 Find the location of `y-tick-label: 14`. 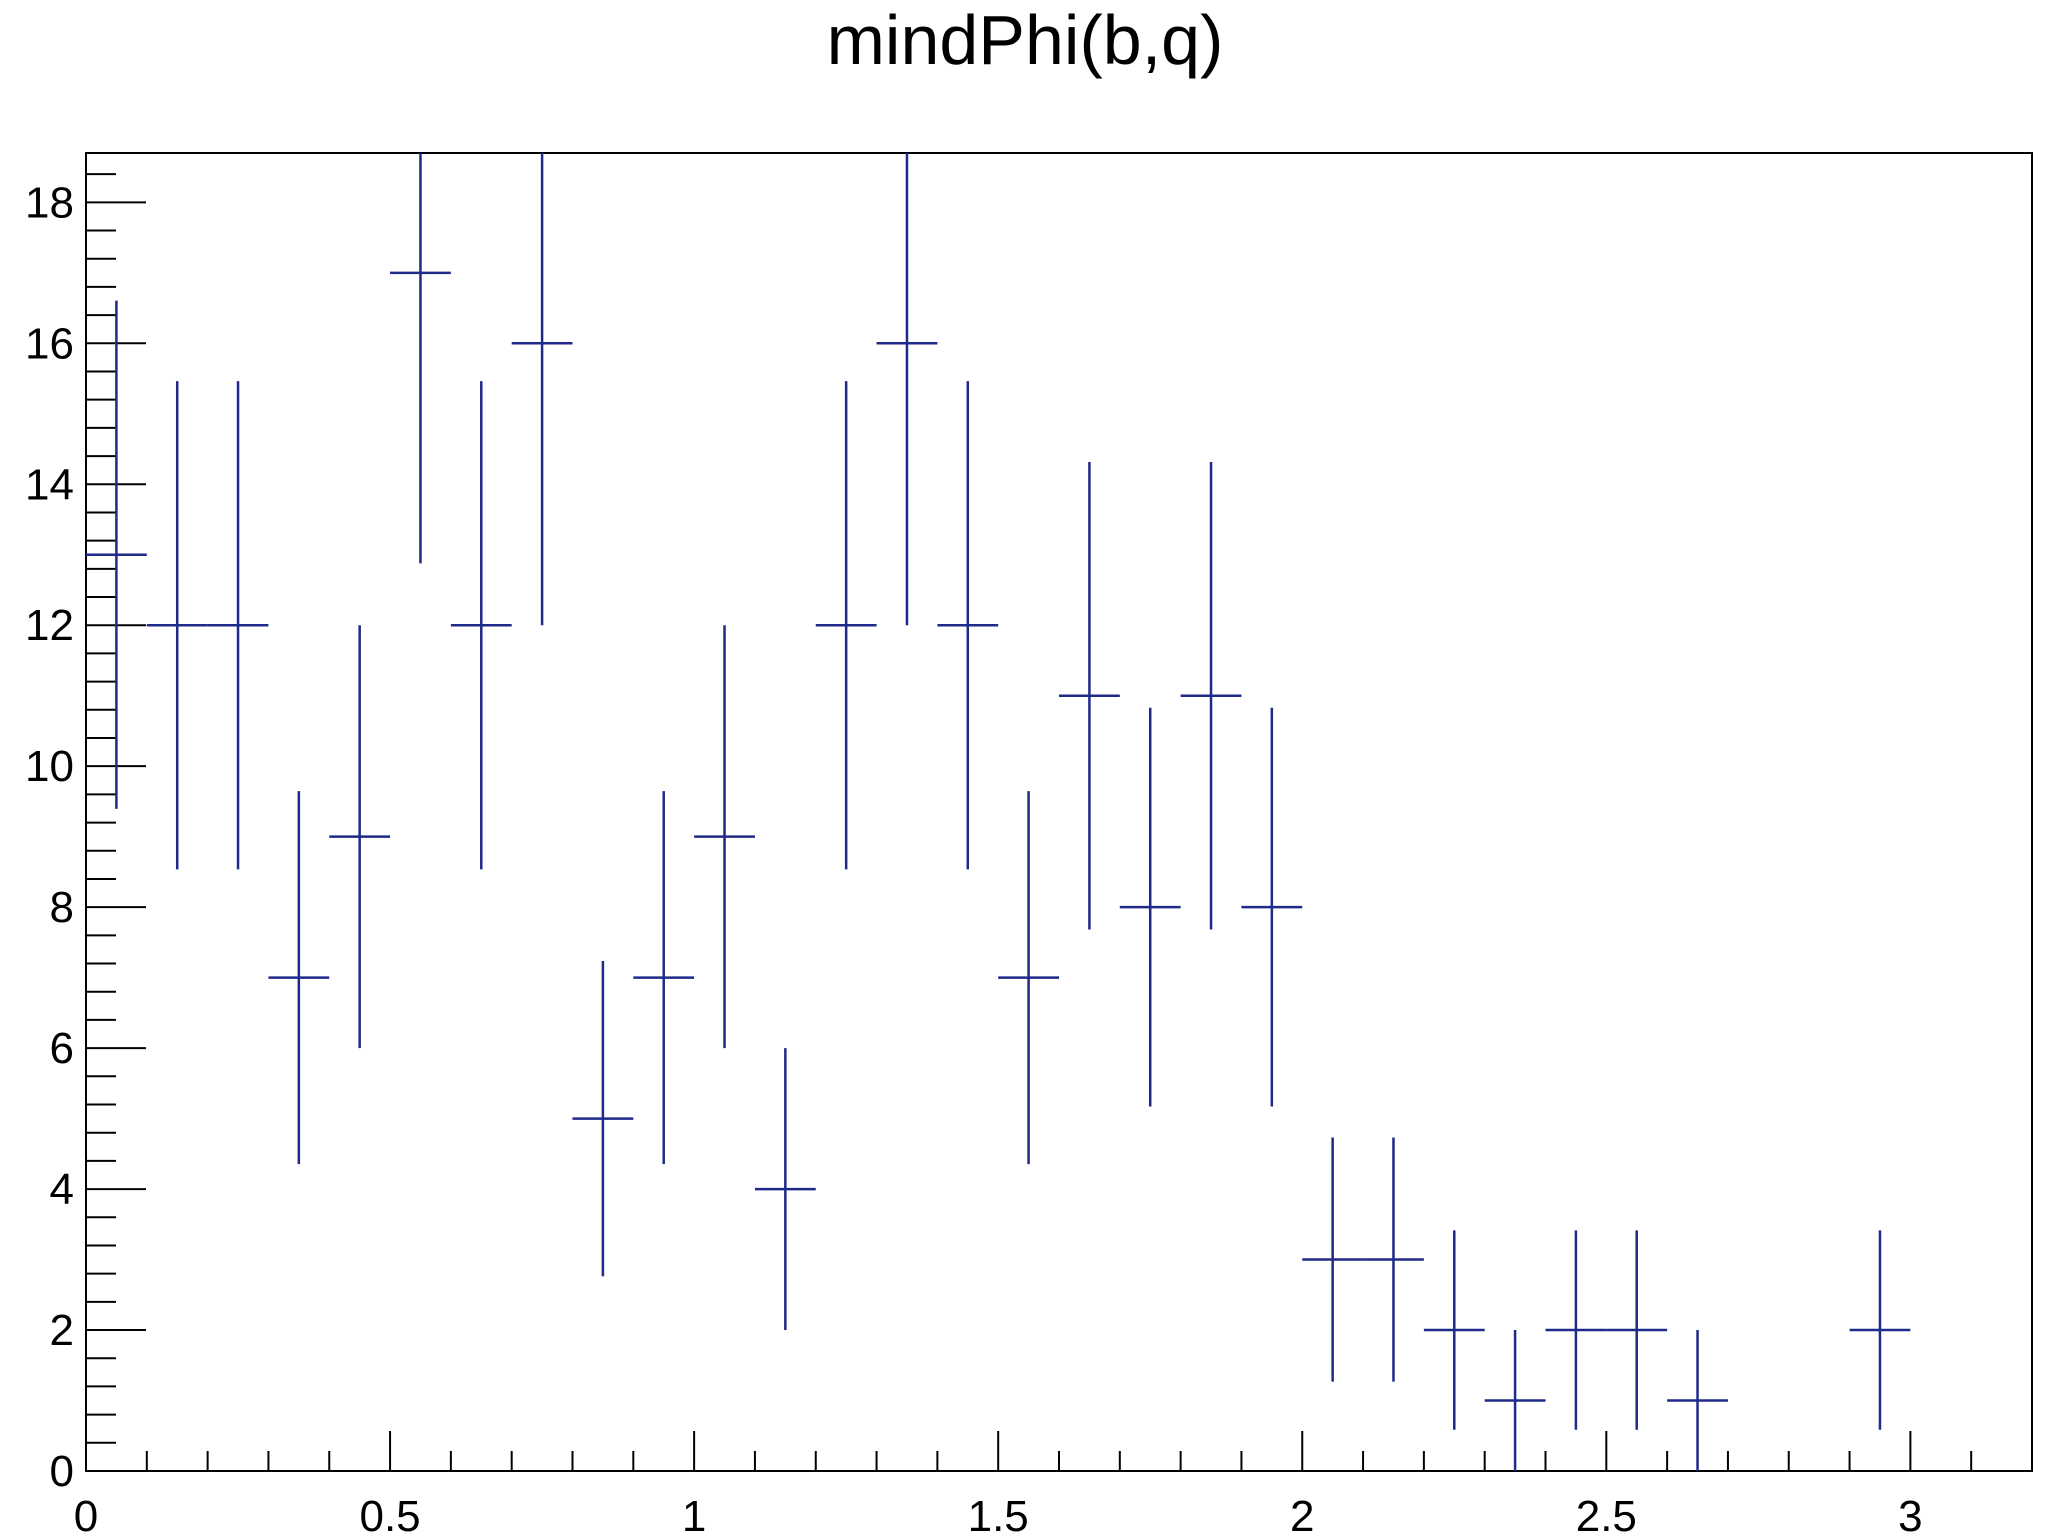

y-tick-label: 14 is located at coordinates (49, 484).